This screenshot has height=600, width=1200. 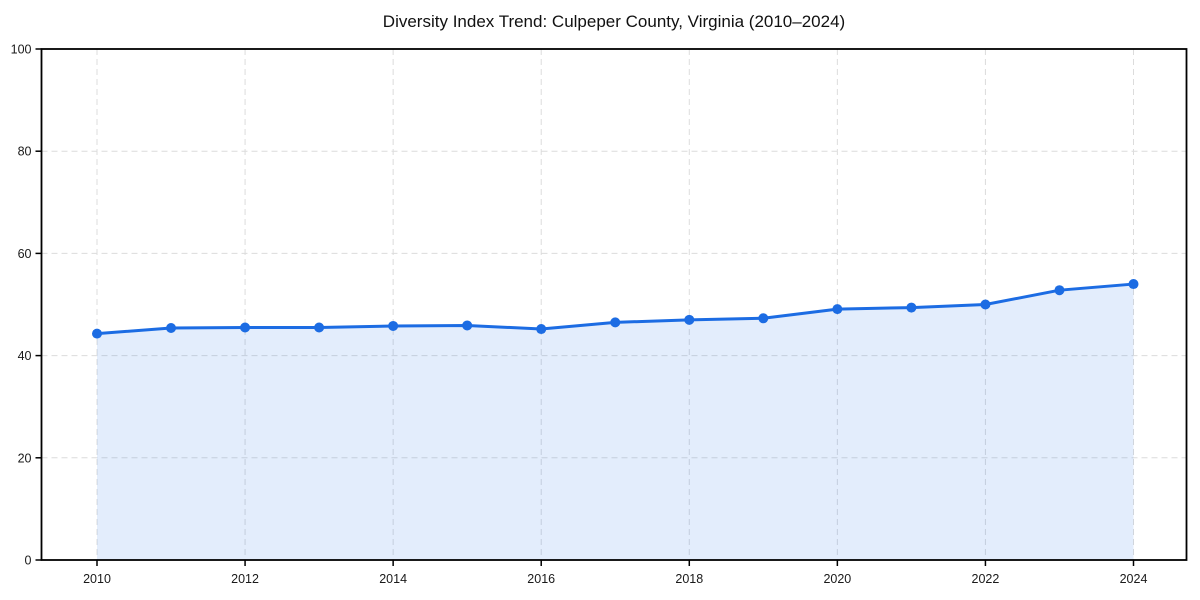 What do you see at coordinates (97, 579) in the screenshot?
I see `x-tick-label: 2010` at bounding box center [97, 579].